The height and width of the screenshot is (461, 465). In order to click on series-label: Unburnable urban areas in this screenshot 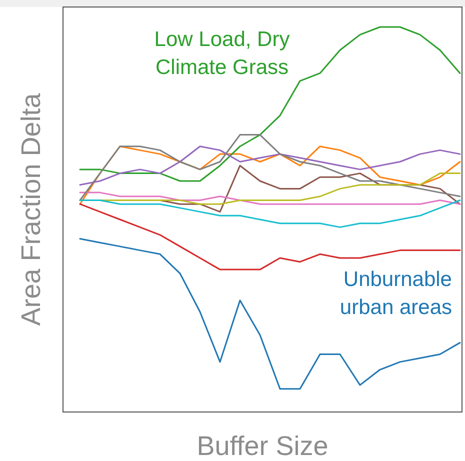, I will do `click(396, 293)`.